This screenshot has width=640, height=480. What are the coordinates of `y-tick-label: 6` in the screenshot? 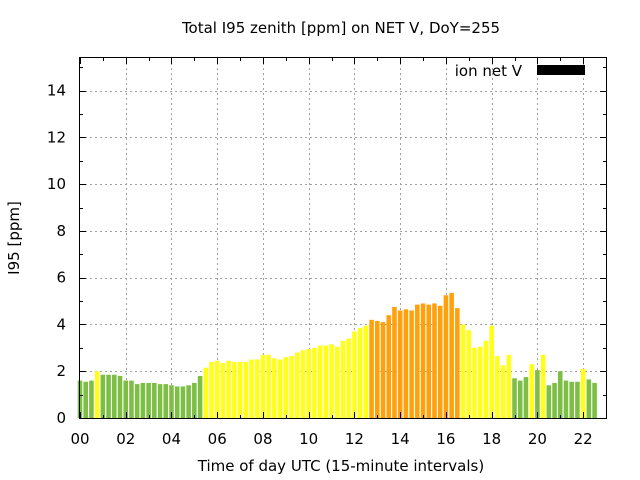 It's located at (61, 278).